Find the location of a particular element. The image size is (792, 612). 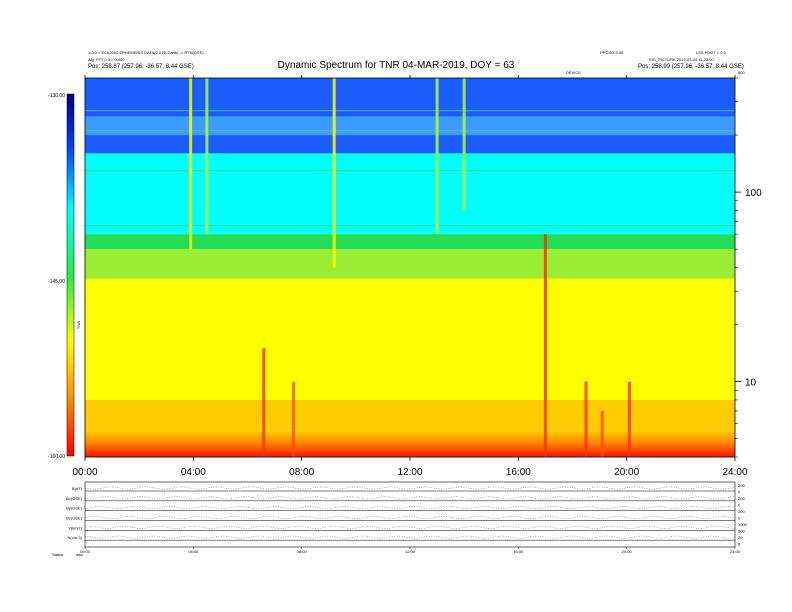

x-tick-label: 24:00 is located at coordinates (734, 472).